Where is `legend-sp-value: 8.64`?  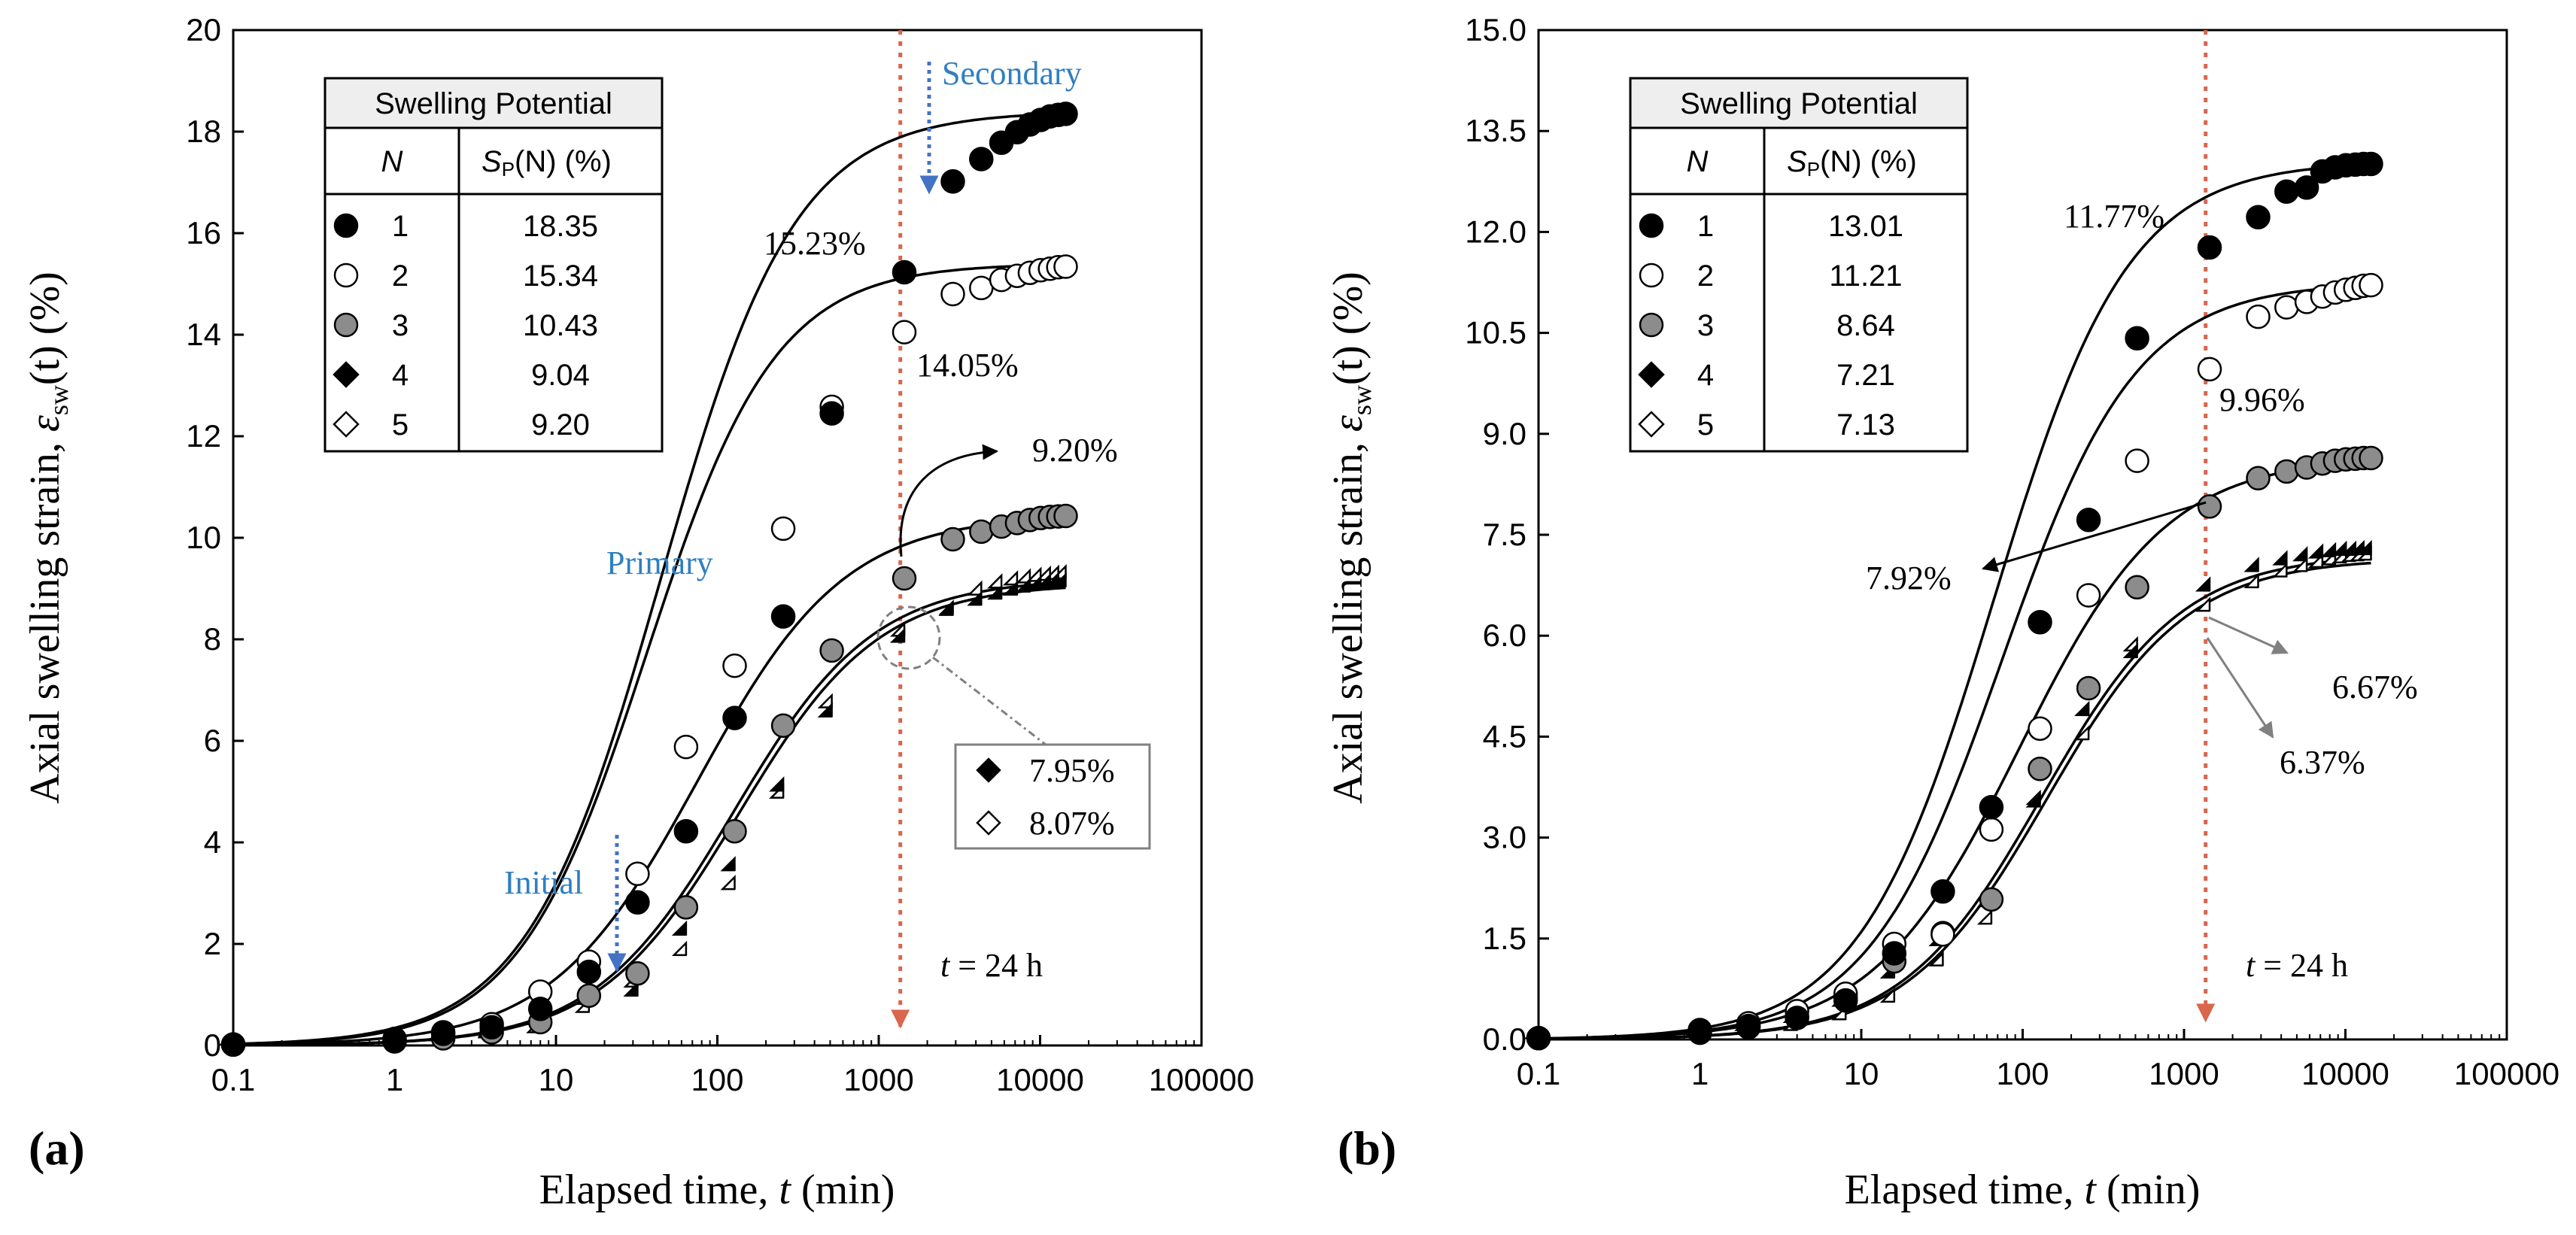 legend-sp-value: 8.64 is located at coordinates (1866, 326).